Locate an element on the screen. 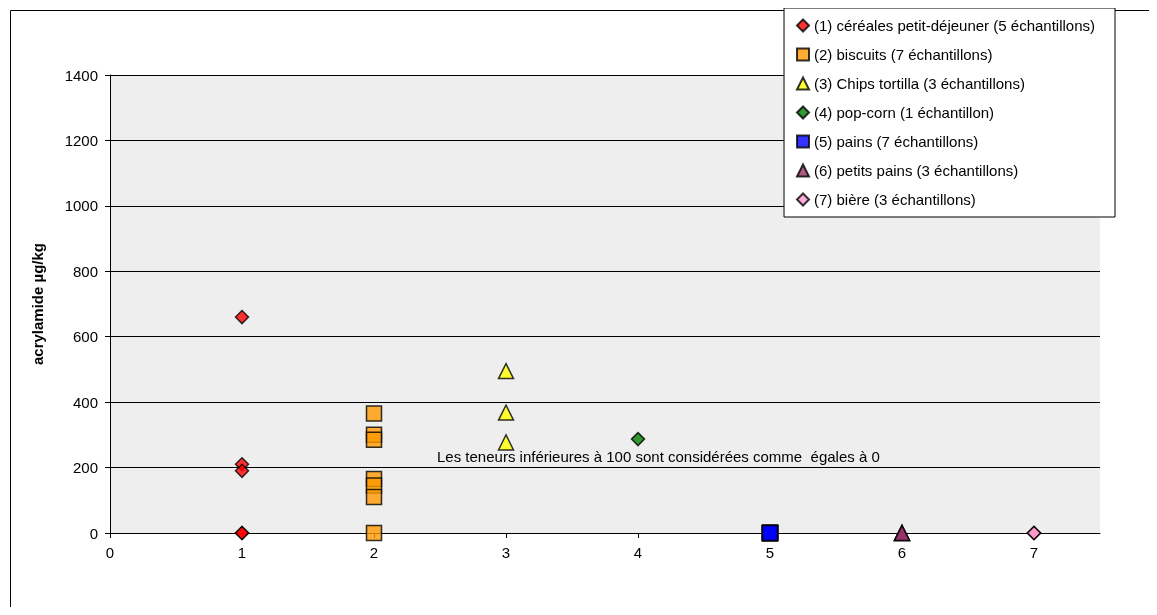 Image resolution: width=1157 pixels, height=615 pixels. legend-label: (1) céréales petit-déjeuner (5 échantillons) is located at coordinates (955, 25).